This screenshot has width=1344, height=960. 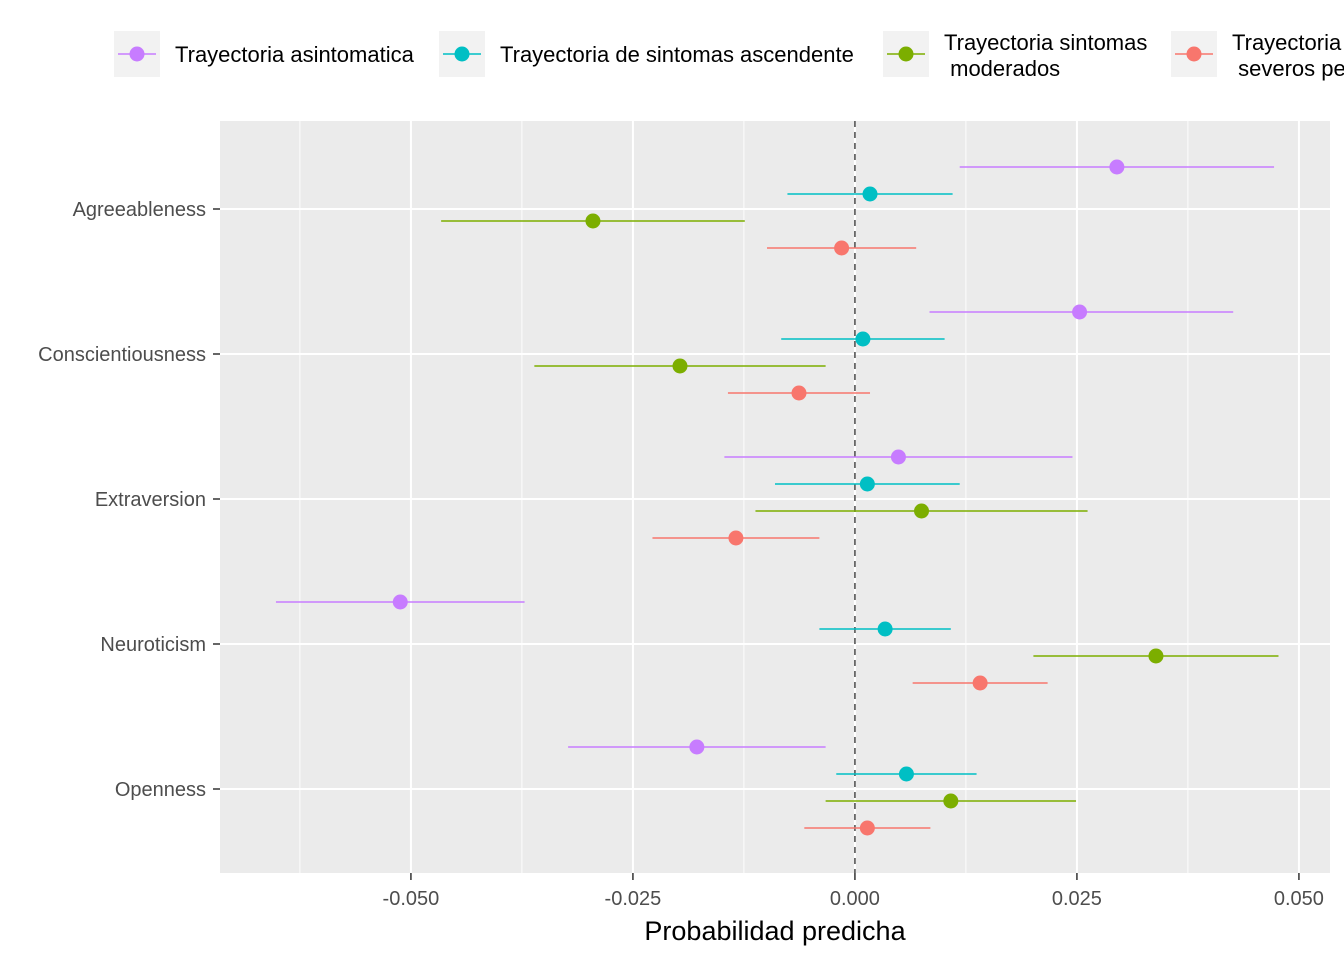 What do you see at coordinates (1299, 899) in the screenshot?
I see `x-tick-label: 0.050` at bounding box center [1299, 899].